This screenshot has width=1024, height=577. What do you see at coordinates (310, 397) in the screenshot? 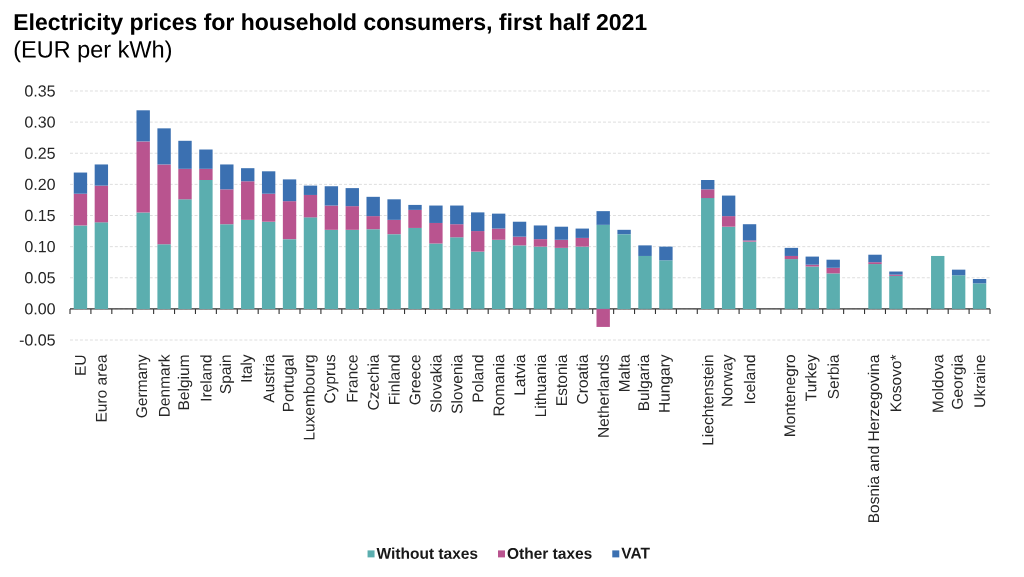
I see `x-tick-label: Luxembourg` at bounding box center [310, 397].